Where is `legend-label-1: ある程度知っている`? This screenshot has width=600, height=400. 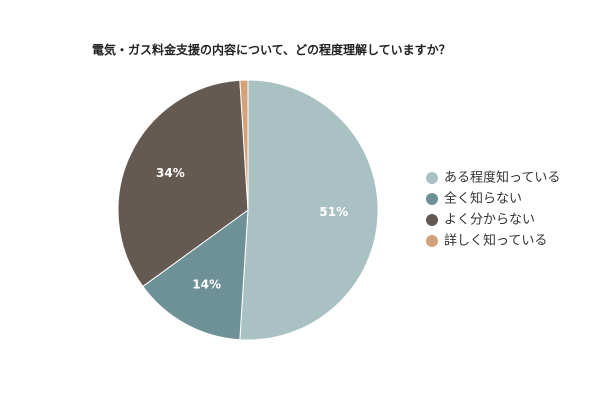 legend-label-1: ある程度知っている is located at coordinates (502, 178).